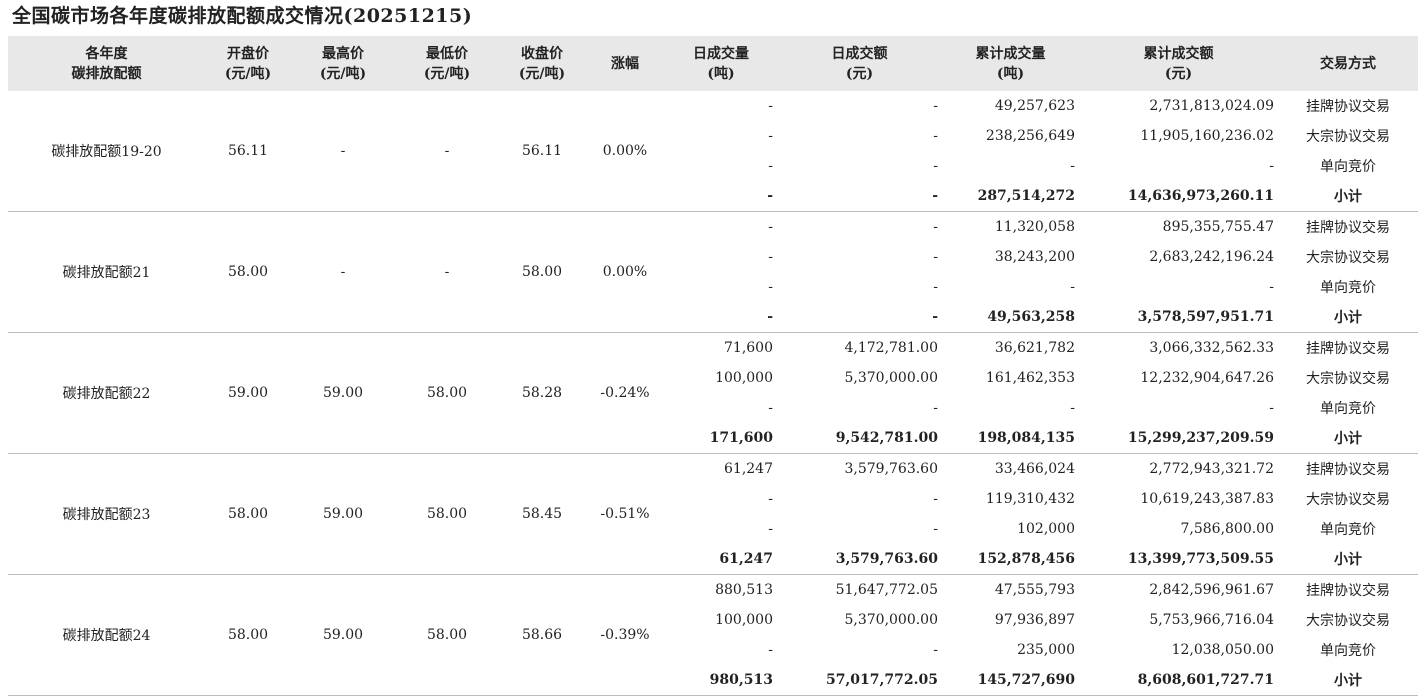 This screenshot has height=696, width=1423. Describe the element at coordinates (1046, 650) in the screenshot. I see `cumulative-volume-cell: 235,000` at that location.